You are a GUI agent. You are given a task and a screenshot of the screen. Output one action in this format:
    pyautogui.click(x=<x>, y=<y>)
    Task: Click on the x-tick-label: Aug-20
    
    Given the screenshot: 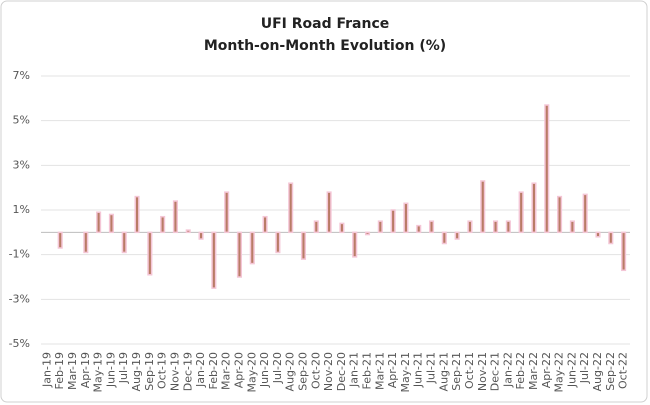 What is the action you would take?
    pyautogui.click(x=290, y=371)
    